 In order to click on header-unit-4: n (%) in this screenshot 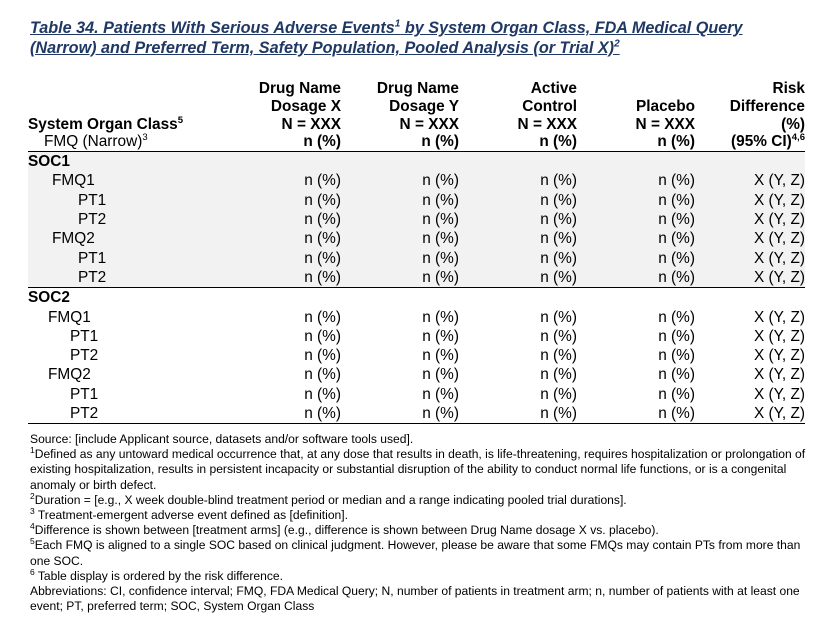, I will do `click(636, 143)`.